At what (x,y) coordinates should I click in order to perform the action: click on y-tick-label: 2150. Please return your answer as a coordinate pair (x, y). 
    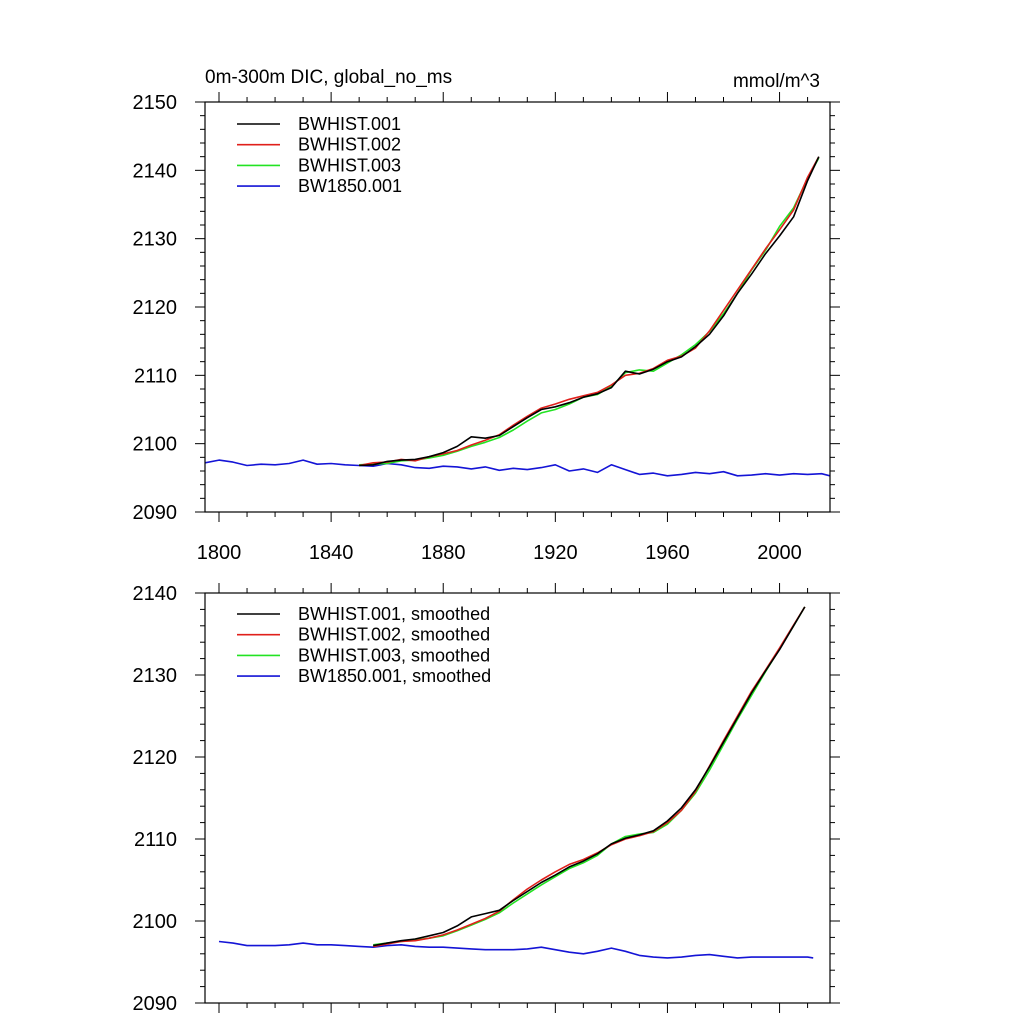
    Looking at the image, I should click on (155, 103).